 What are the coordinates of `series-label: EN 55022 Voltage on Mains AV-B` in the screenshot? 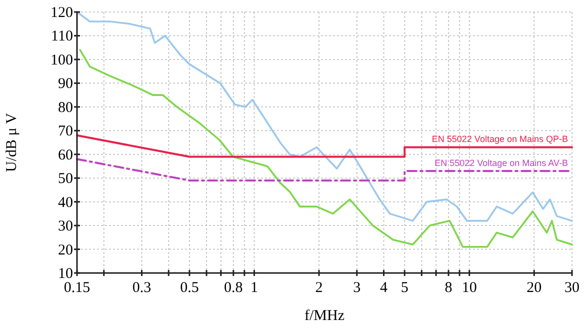 It's located at (501, 163).